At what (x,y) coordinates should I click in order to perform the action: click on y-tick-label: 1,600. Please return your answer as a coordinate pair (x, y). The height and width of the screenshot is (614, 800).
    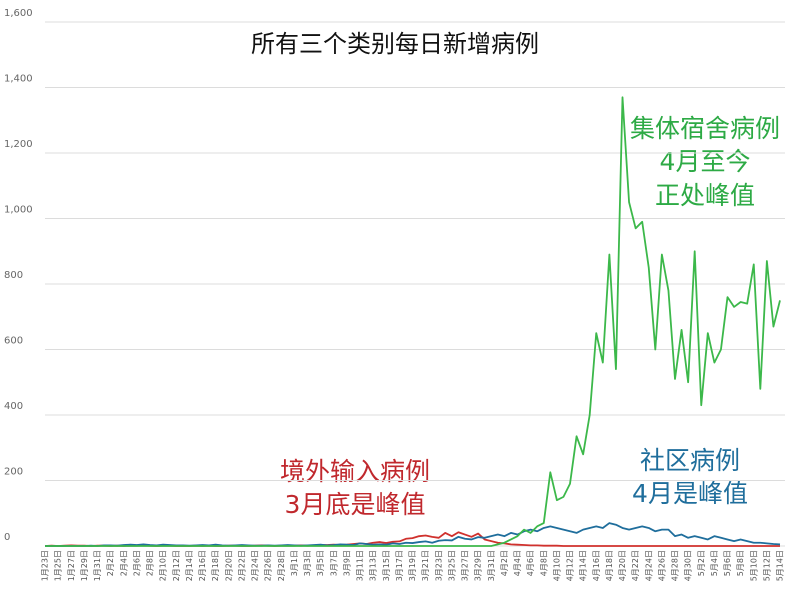
    Looking at the image, I should click on (18, 13).